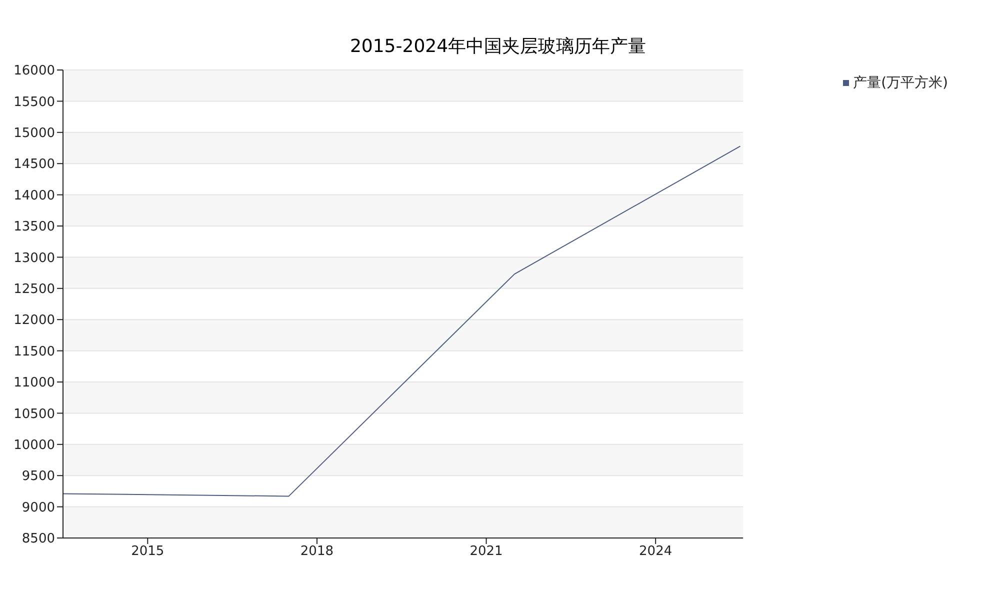  Describe the element at coordinates (34, 196) in the screenshot. I see `y-tick-label: 14000` at that location.